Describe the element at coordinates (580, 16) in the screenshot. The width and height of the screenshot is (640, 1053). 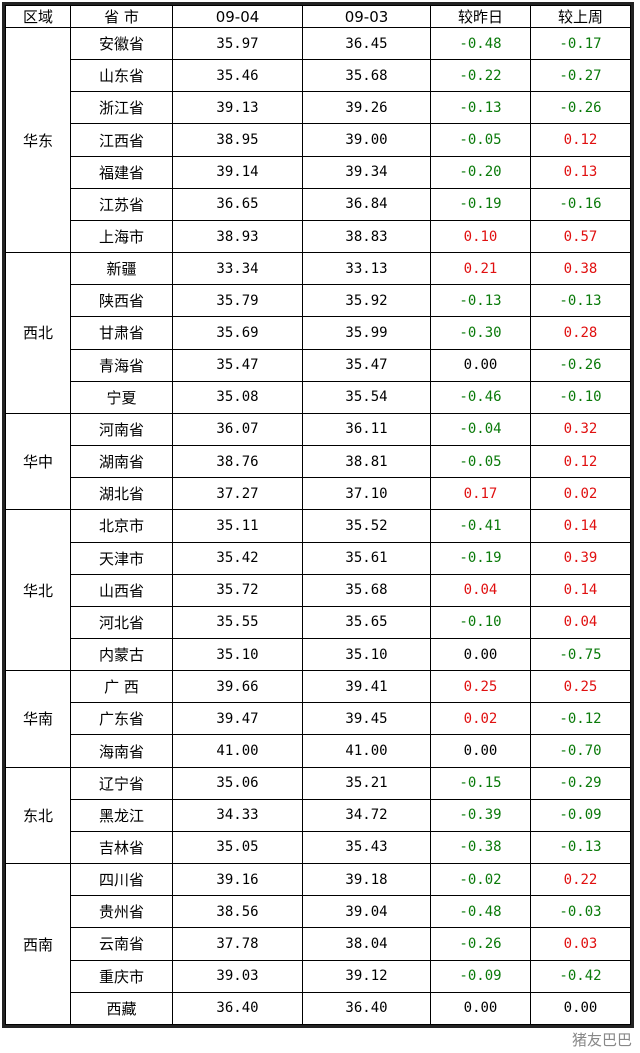
I see `header-vs-last-week: 较上周` at that location.